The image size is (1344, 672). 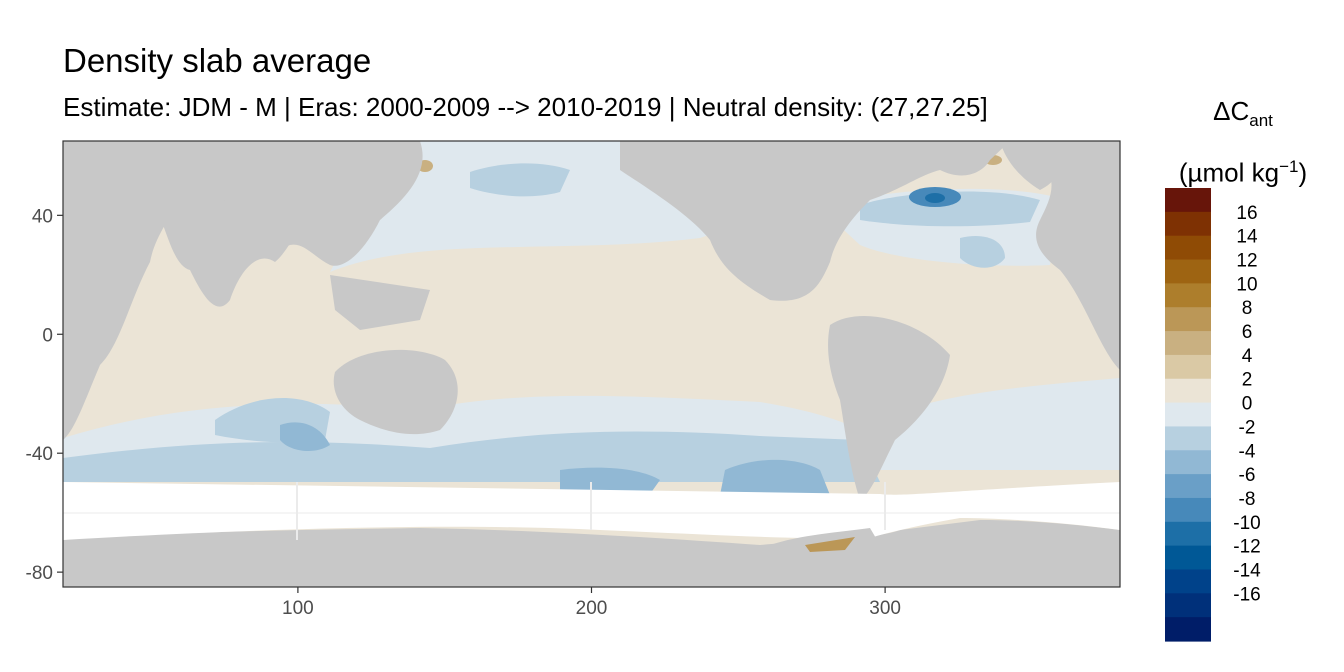 What do you see at coordinates (935, 198) in the screenshot?
I see `labrador-sea-patch` at bounding box center [935, 198].